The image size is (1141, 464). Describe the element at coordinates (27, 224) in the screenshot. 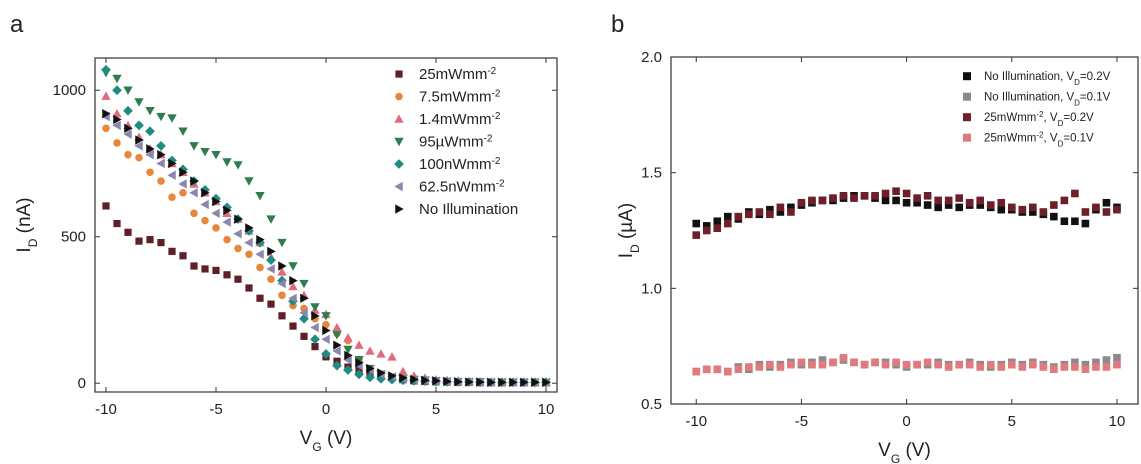

I see `y-axis-title: ID (nA)` at that location.